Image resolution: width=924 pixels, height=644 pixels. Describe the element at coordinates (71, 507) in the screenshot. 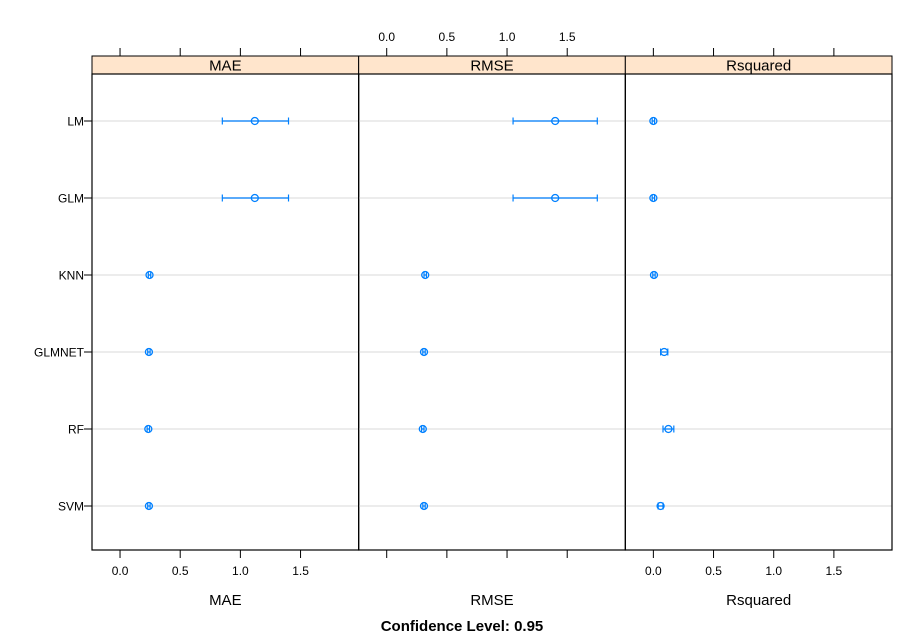

I see `category-label-svm: SVM` at that location.